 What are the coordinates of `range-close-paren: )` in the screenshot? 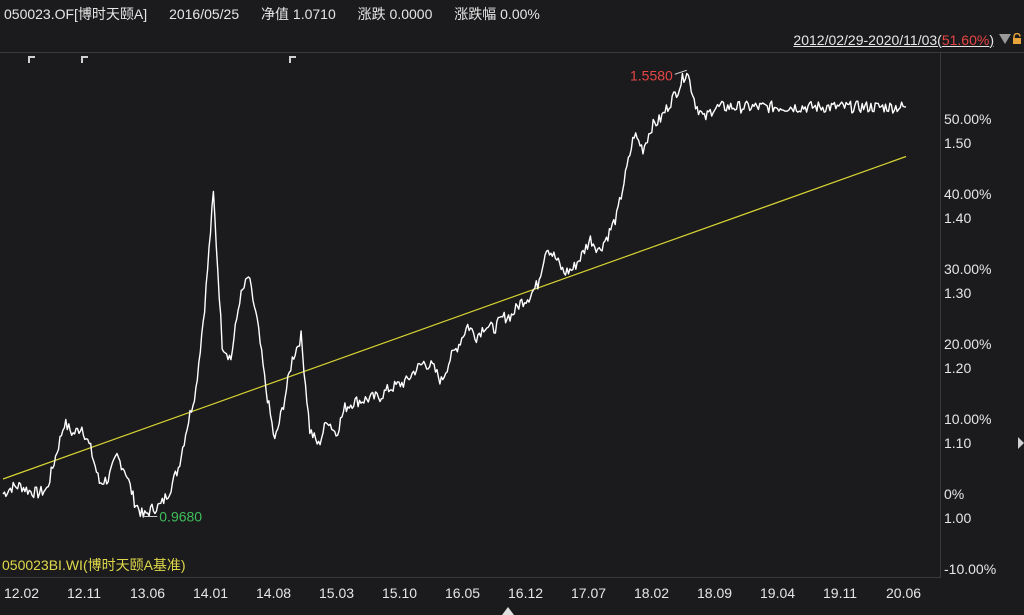 It's located at (991, 40).